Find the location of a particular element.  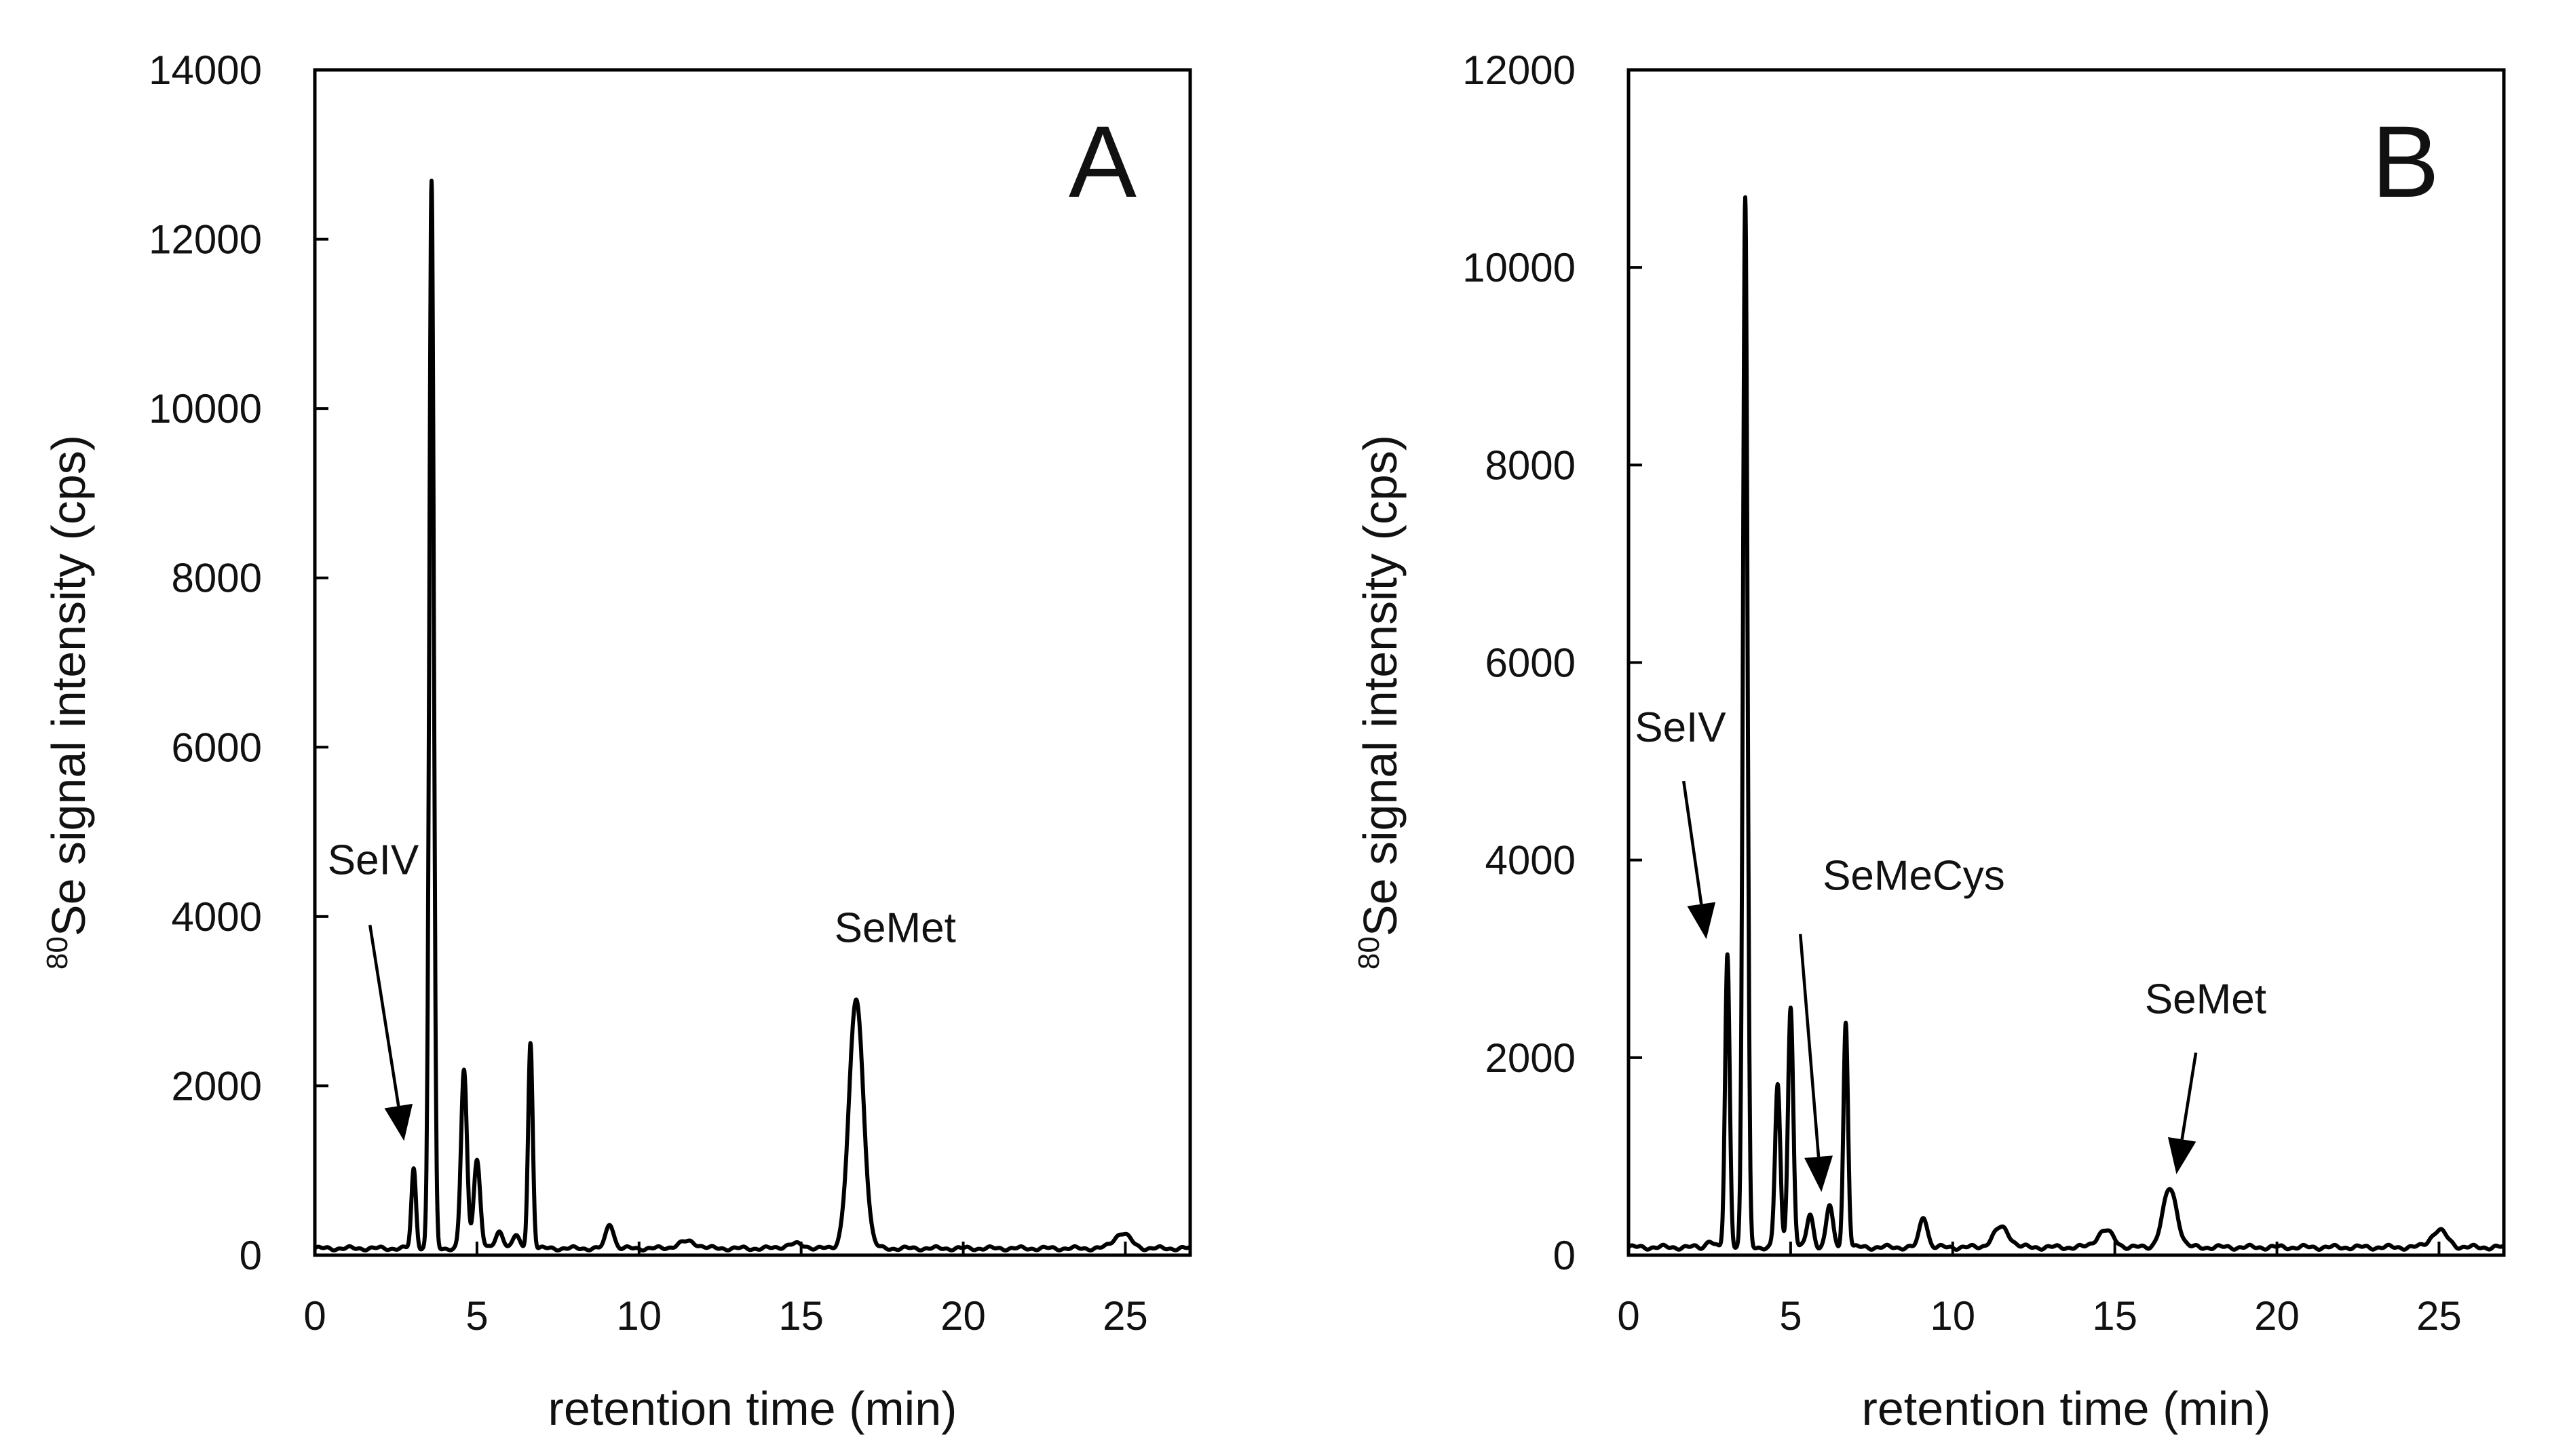

panel-b-y-axis-title-text: Se signal intensity (cps) is located at coordinates (1380, 685).